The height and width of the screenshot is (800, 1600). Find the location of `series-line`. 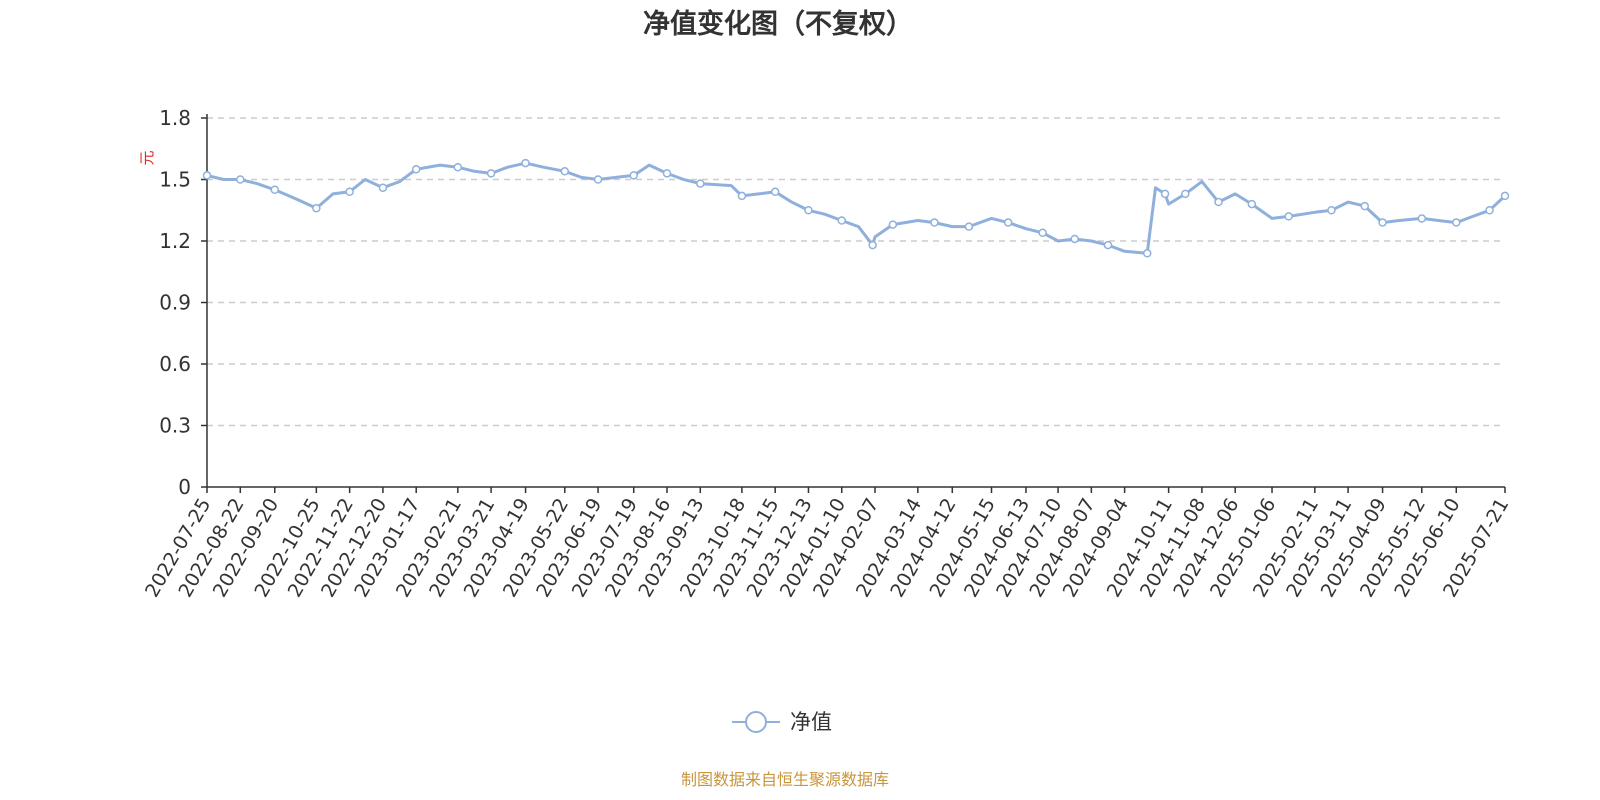

series-line is located at coordinates (856, 208).